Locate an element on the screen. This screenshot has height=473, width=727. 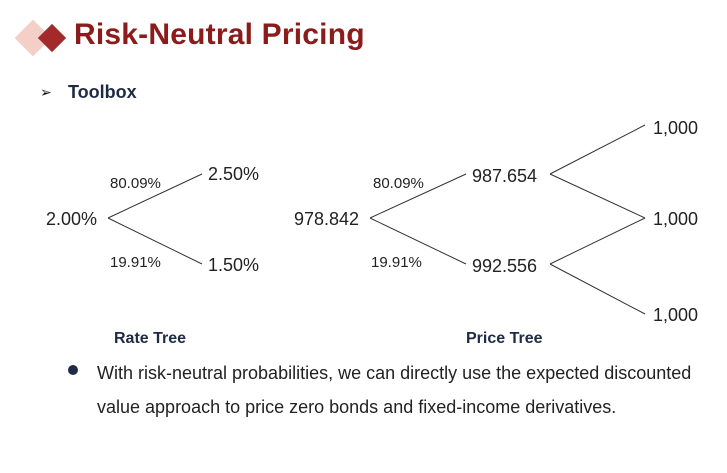
slide-header: Risk-Neutral Pricing is located at coordinates (362, 38).